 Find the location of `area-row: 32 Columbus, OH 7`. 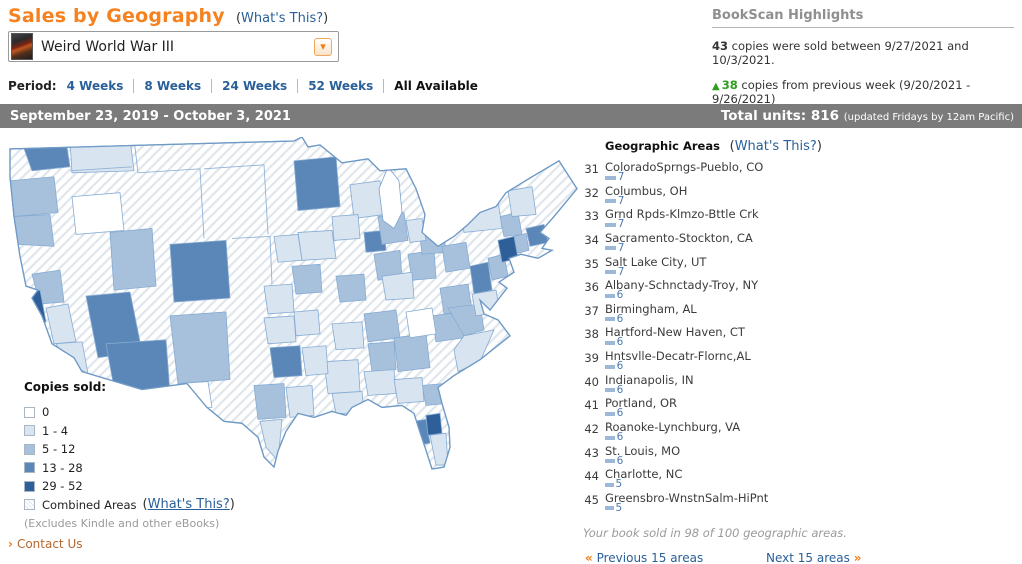

area-row: 32 Columbus, OH 7 is located at coordinates (801, 197).